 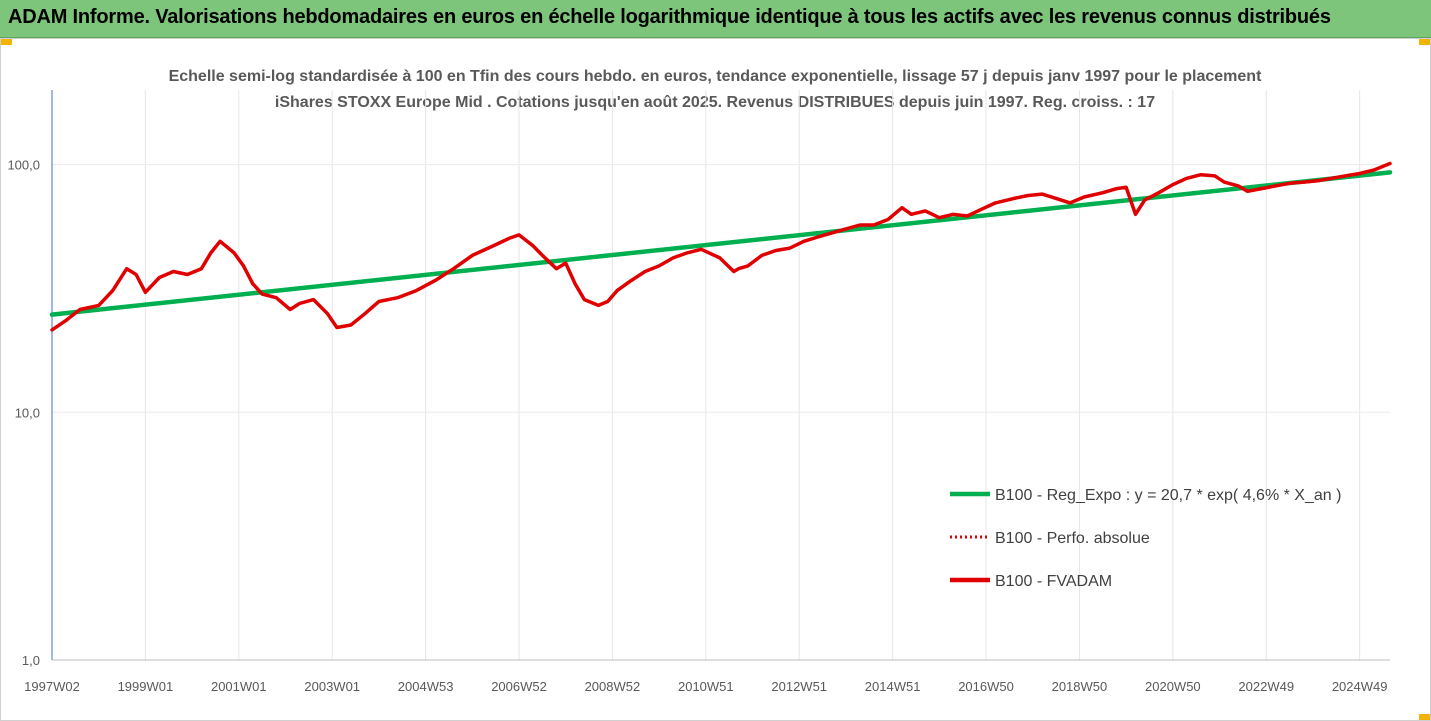 What do you see at coordinates (1072, 538) in the screenshot?
I see `legend-label: B100 - Perfo. absolue` at bounding box center [1072, 538].